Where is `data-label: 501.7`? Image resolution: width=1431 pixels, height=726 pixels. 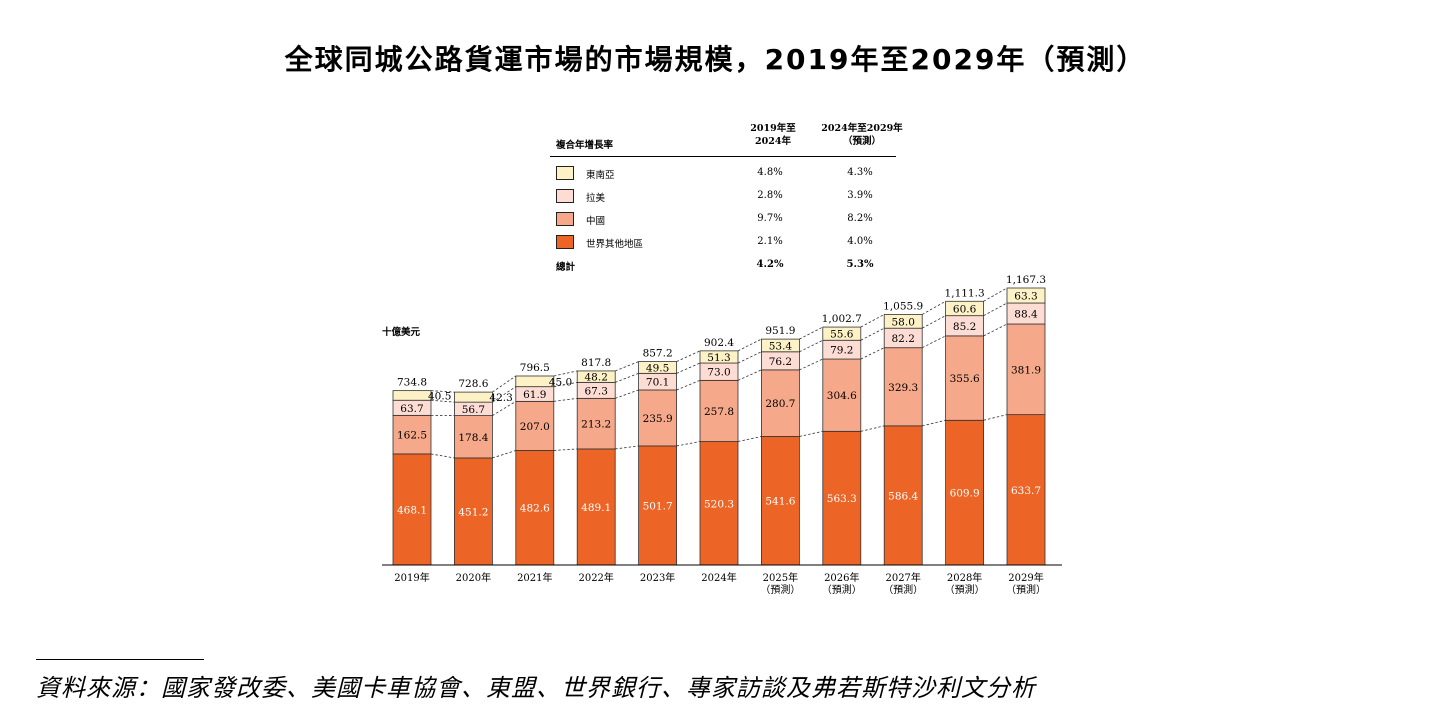
data-label: 501.7 is located at coordinates (658, 506).